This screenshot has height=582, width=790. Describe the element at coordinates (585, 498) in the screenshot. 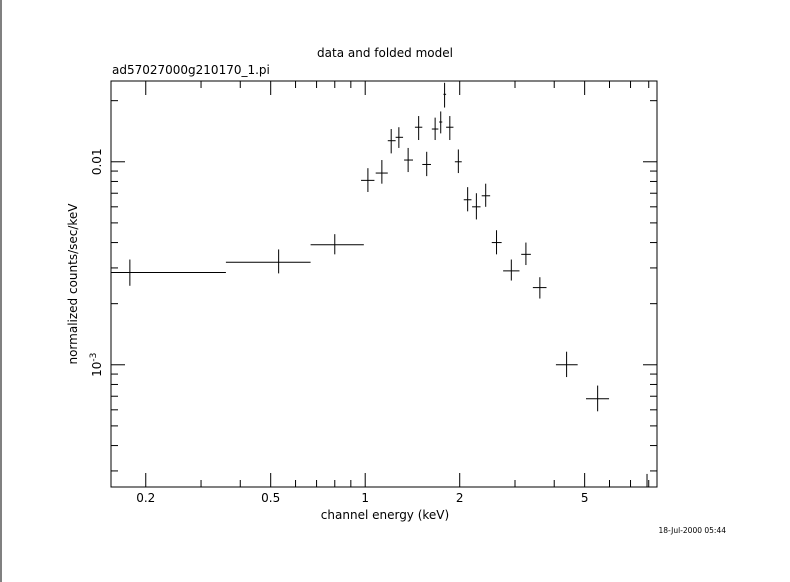

I see `x-tick-label: 5` at that location.